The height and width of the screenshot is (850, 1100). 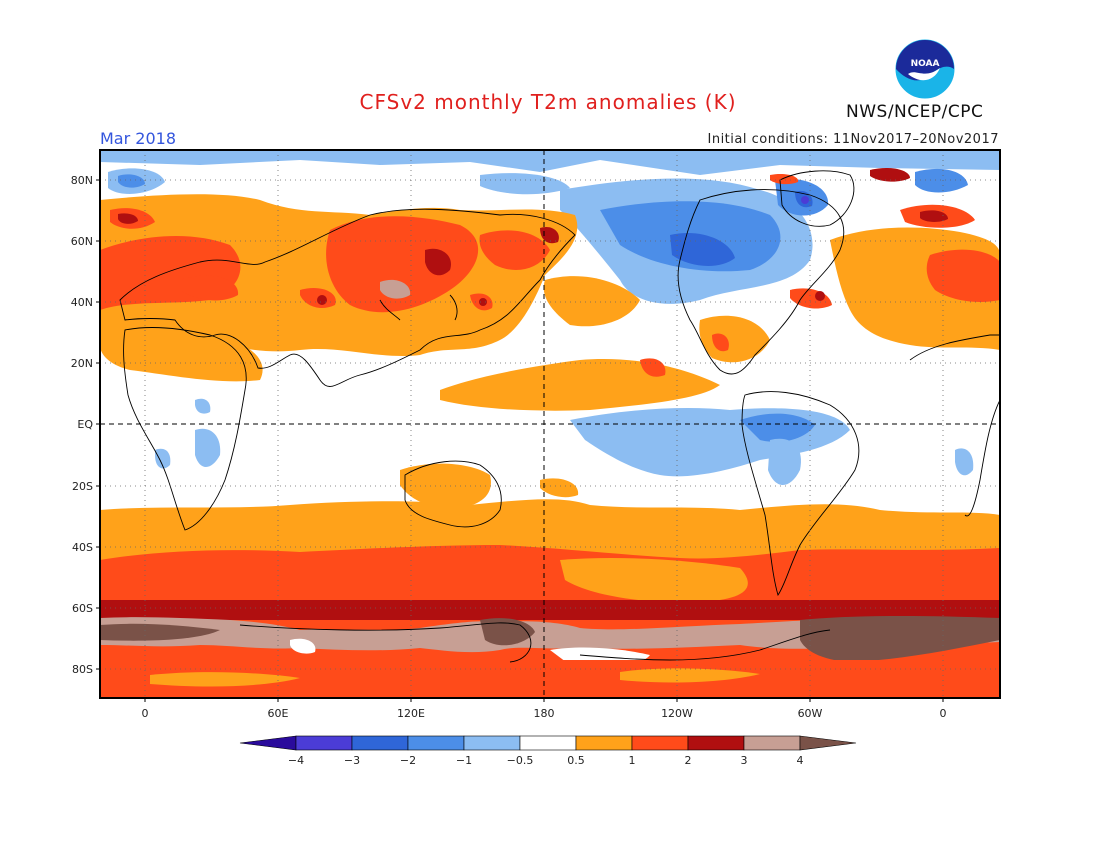 I want to click on longitude-labels: 0 60E 120E 180 120W 60W 0, so click(x=544, y=713).